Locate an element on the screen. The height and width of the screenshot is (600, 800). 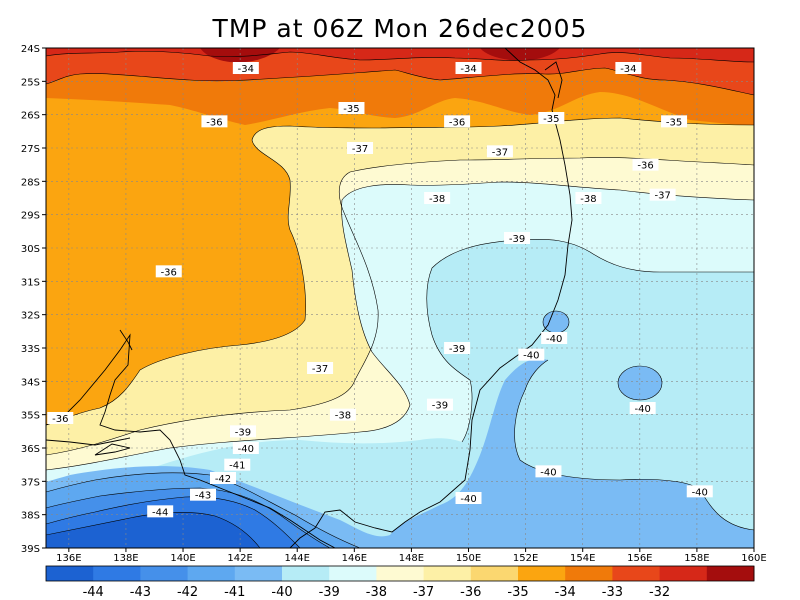
lat-tick-label: 35S is located at coordinates (30, 416).